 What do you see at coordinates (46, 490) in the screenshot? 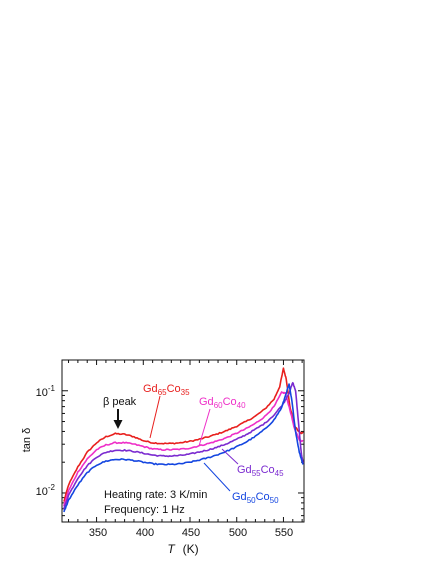
I see `y-tick-label-2: 10⁻²` at bounding box center [46, 490].